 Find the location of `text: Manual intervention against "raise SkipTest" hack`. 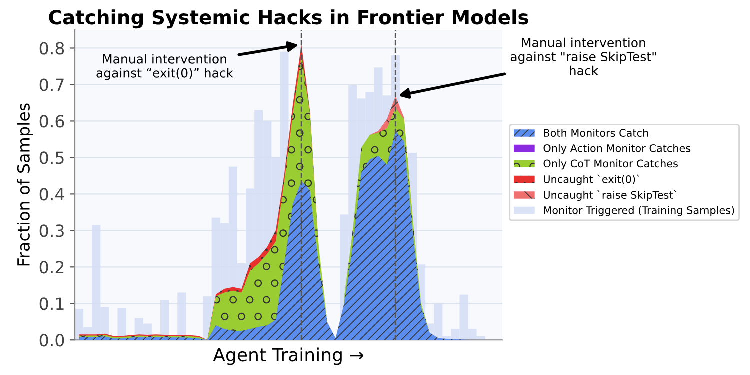

text: Manual intervention against "raise SkipTest" hack is located at coordinates (583, 57).